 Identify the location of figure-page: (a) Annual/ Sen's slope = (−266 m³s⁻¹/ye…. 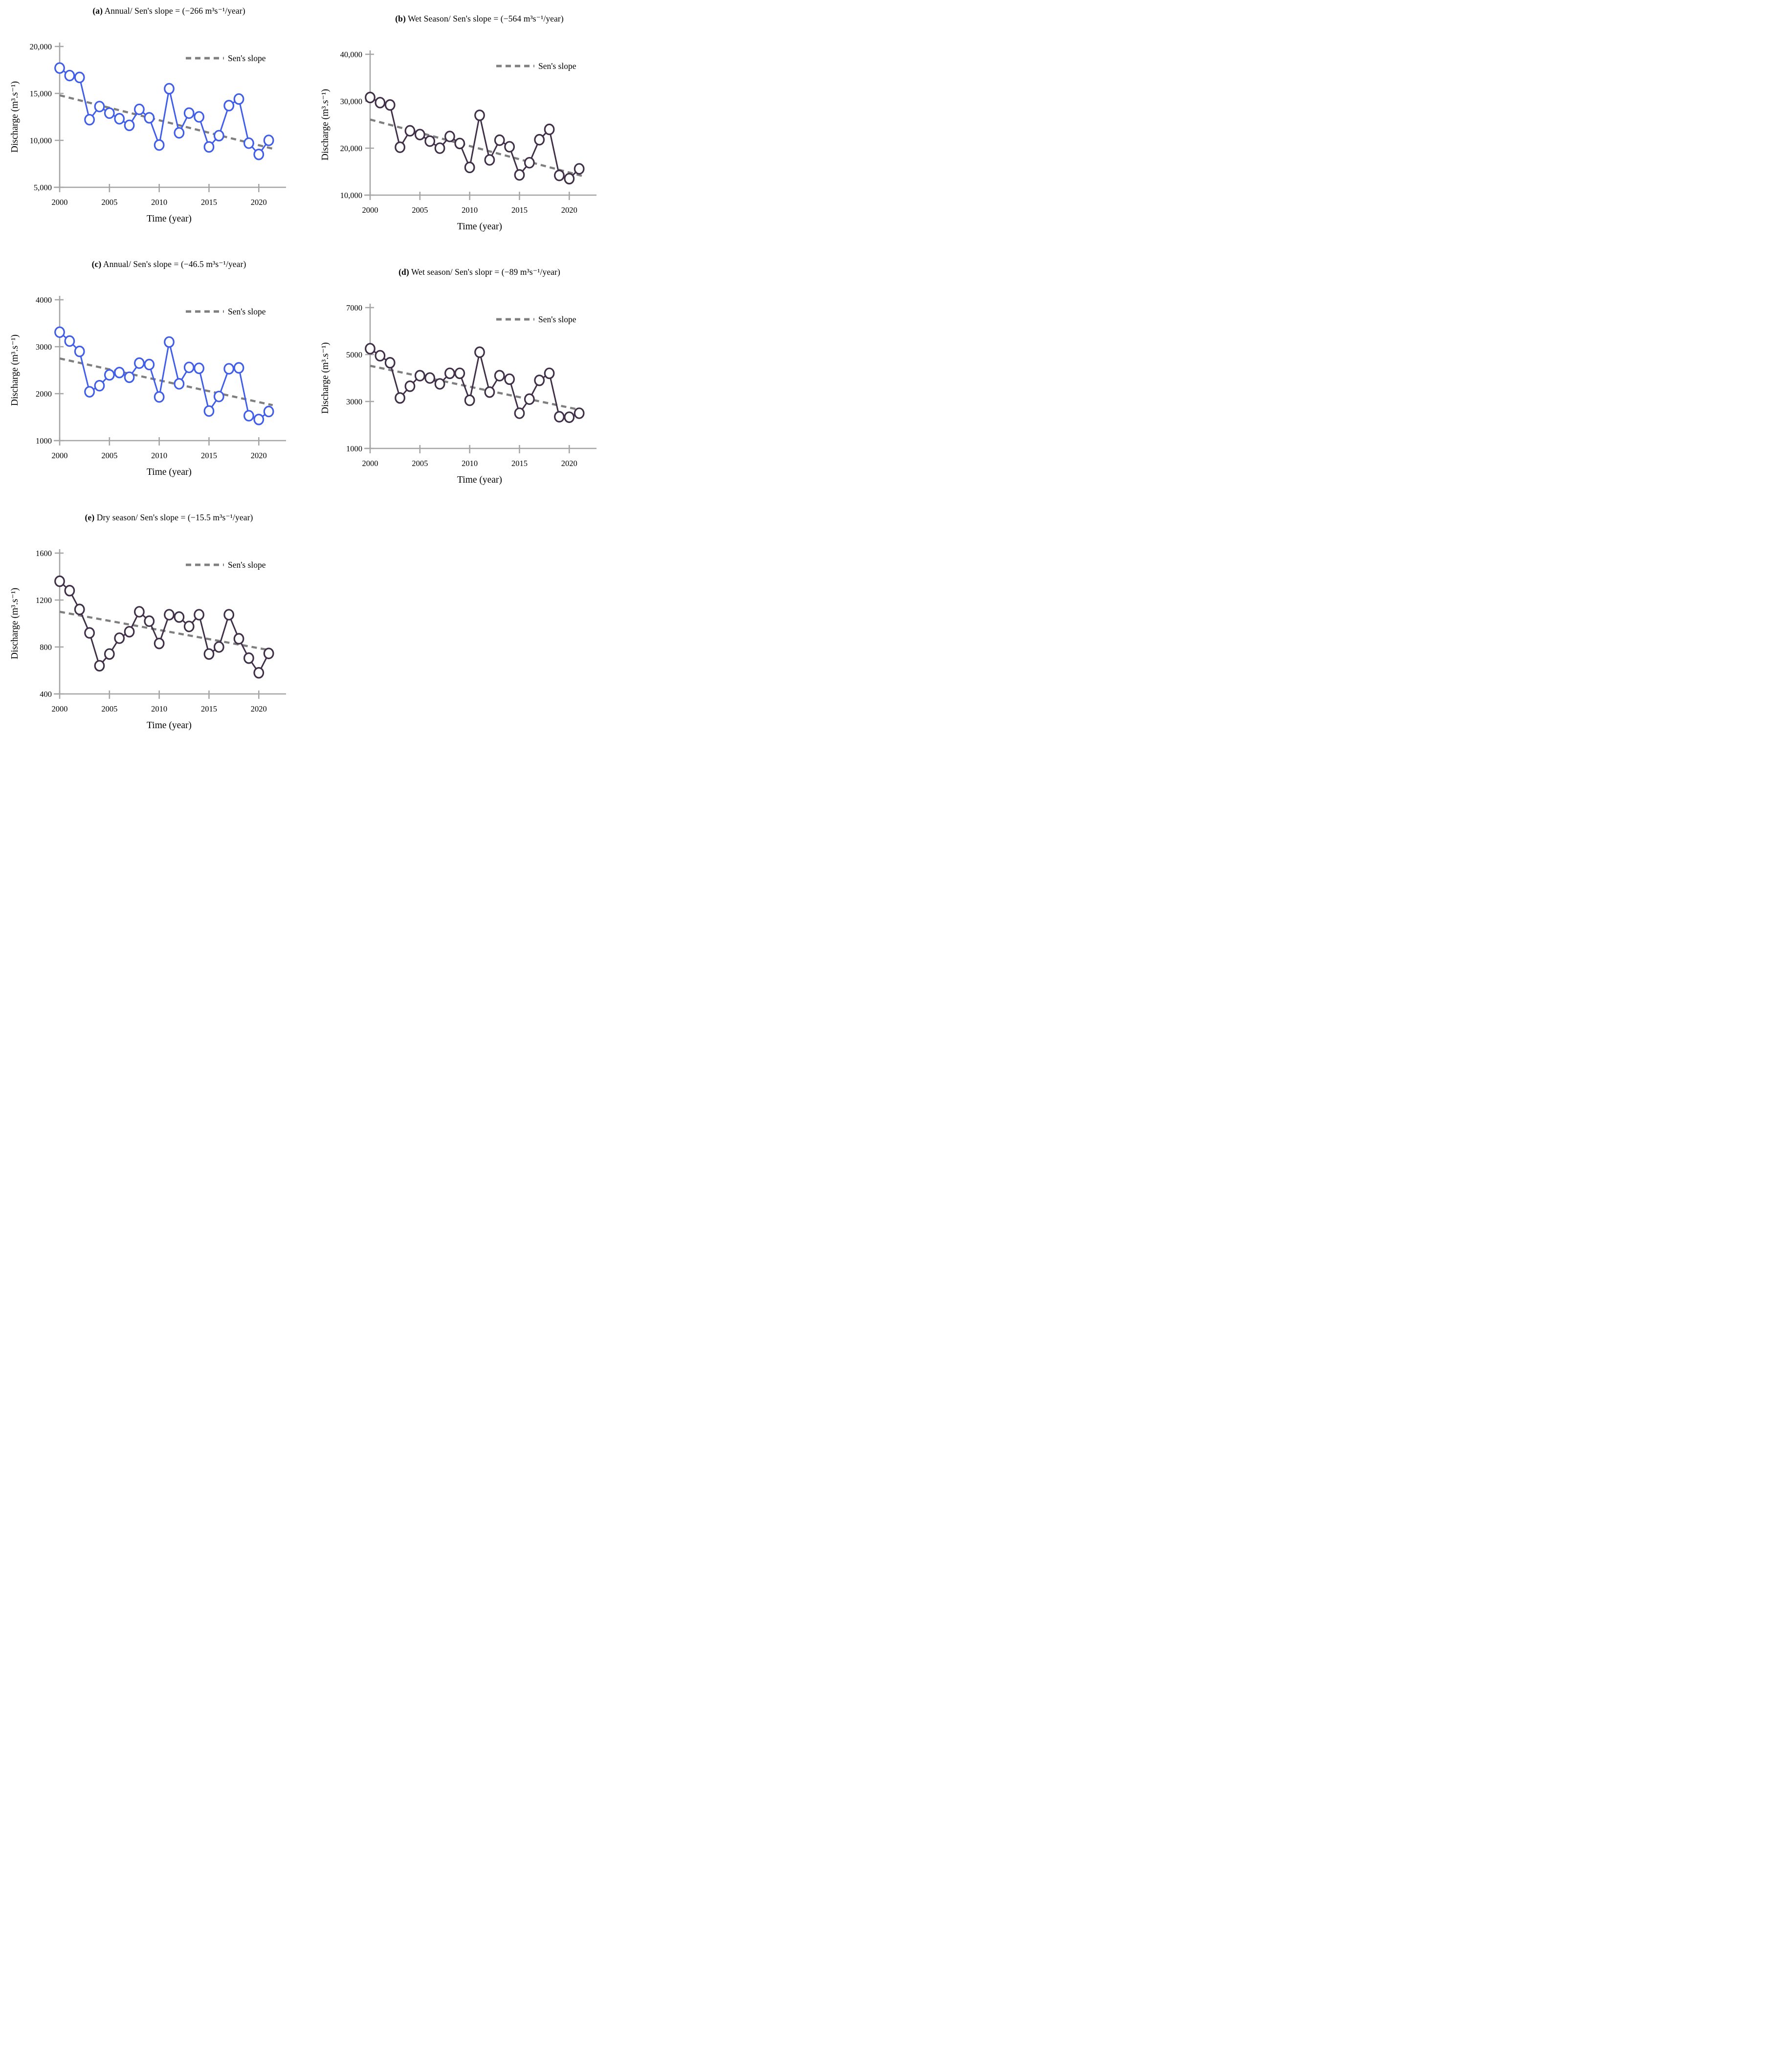
(303, 375).